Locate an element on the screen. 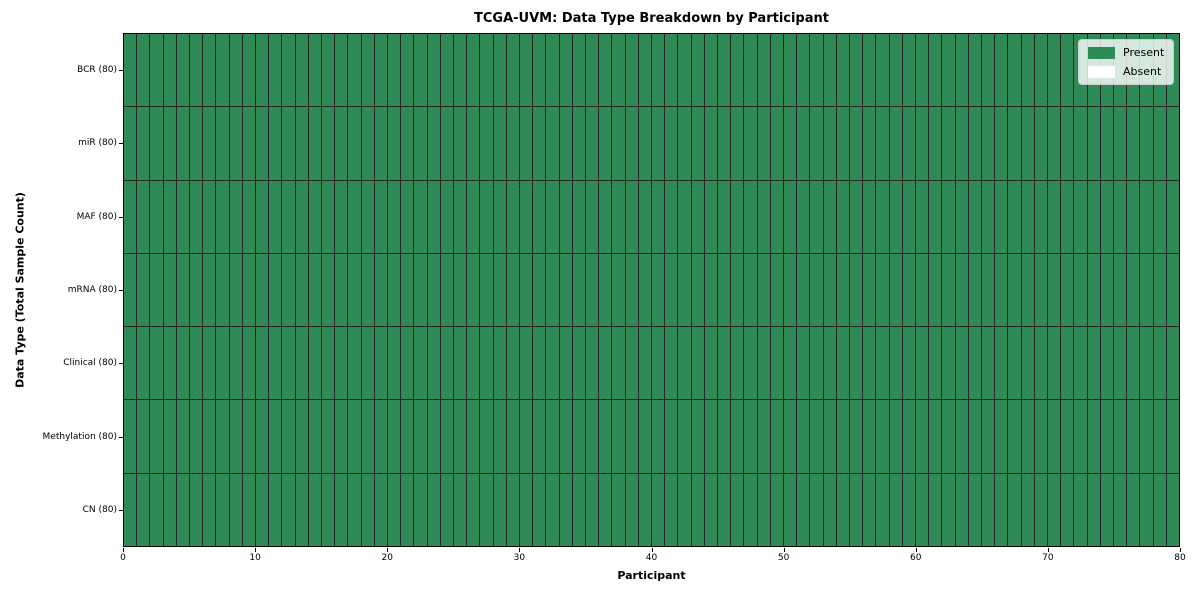 The image size is (1200, 600). y-tick-label: CN (80) is located at coordinates (99, 510).